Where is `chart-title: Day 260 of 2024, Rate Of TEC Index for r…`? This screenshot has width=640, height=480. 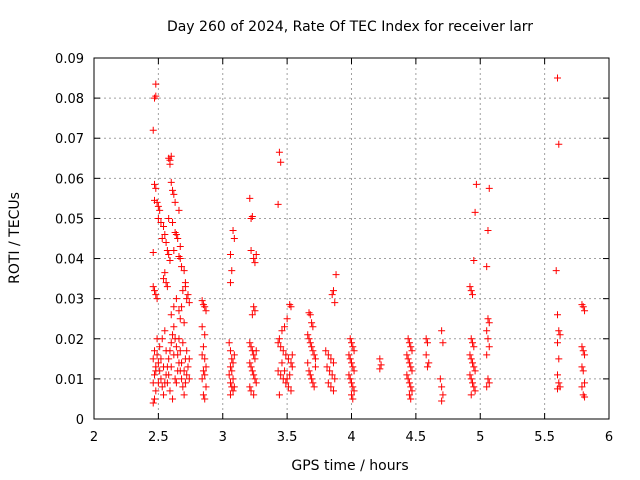
chart-title: Day 260 of 2024, Rate Of TEC Index for r… is located at coordinates (350, 27).